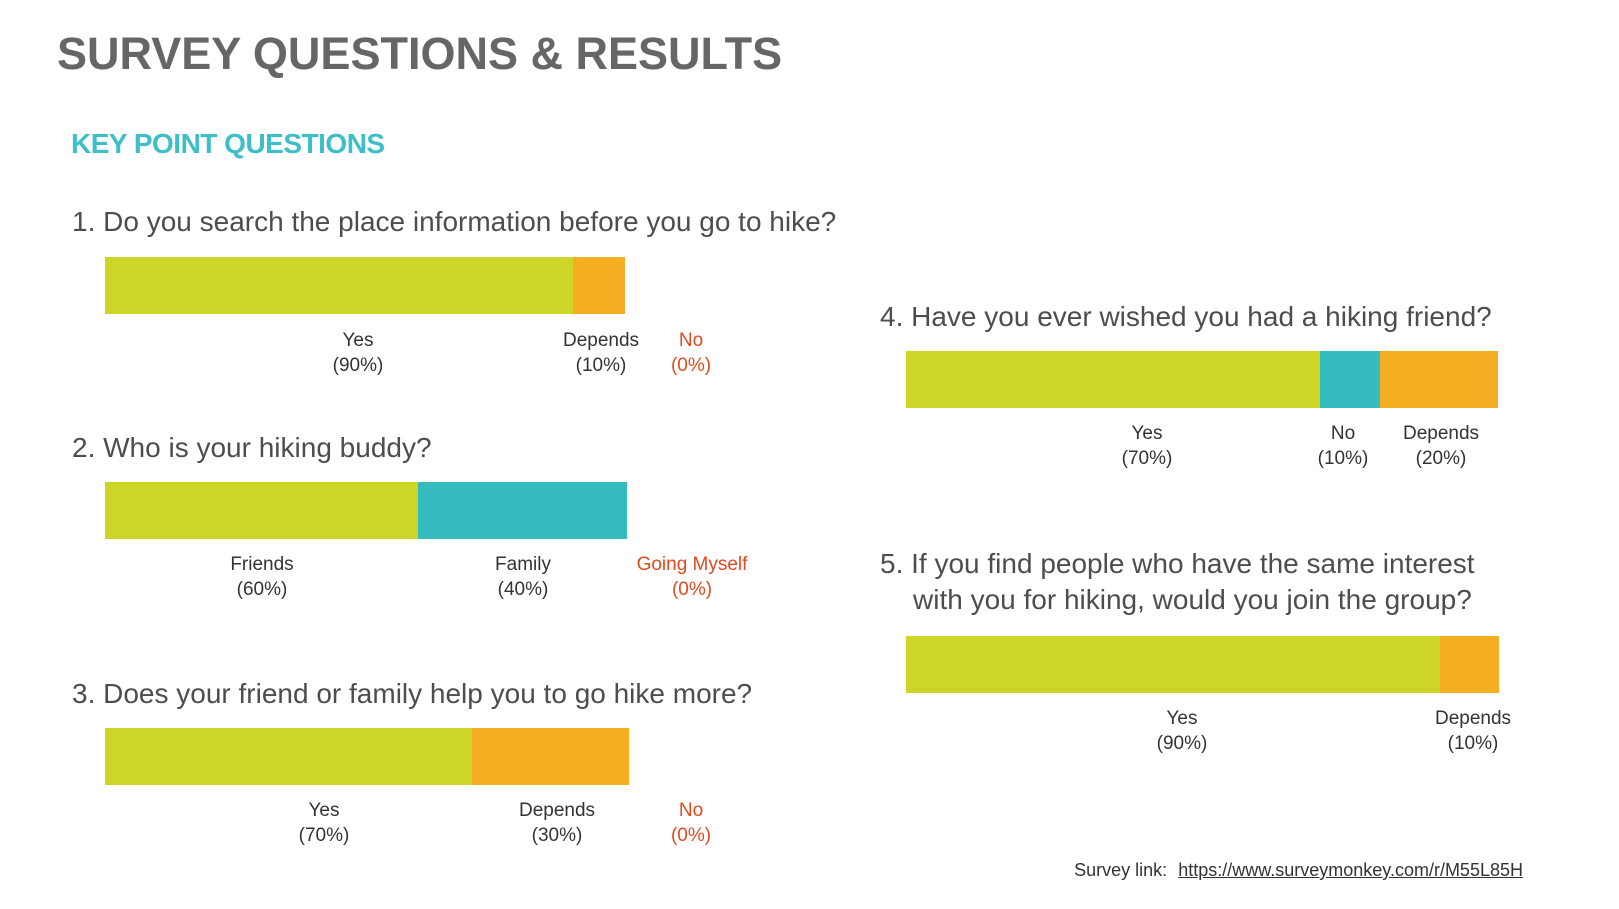 The height and width of the screenshot is (909, 1619). Describe the element at coordinates (1182, 718) in the screenshot. I see `chart-5-category-yes: Yes` at that location.